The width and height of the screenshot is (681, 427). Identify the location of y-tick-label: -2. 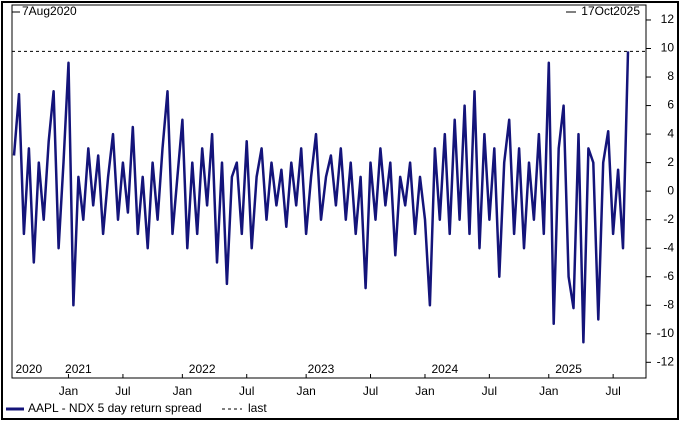
(668, 219).